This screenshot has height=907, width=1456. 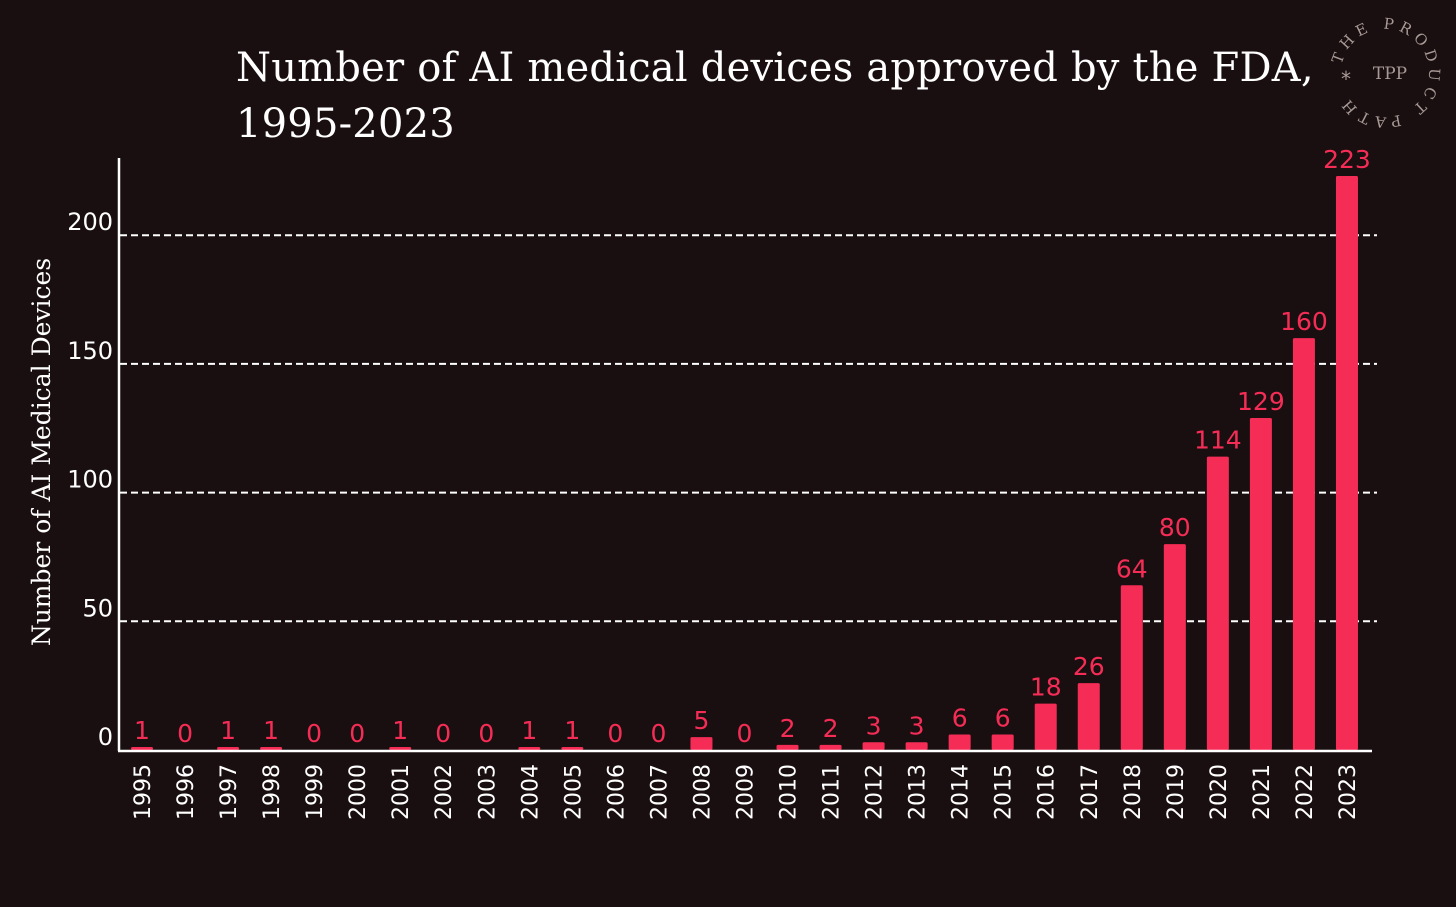 I want to click on x-tick-label-1995: 1995, so click(x=143, y=792).